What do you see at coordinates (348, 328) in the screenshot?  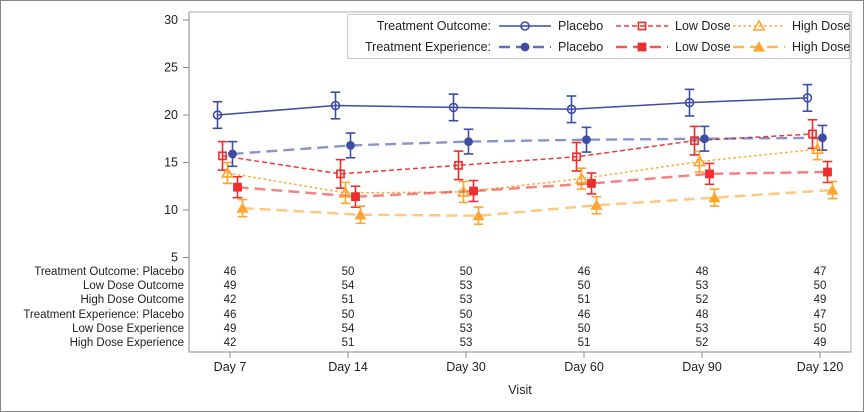 I see `axis-table-value: 54` at bounding box center [348, 328].